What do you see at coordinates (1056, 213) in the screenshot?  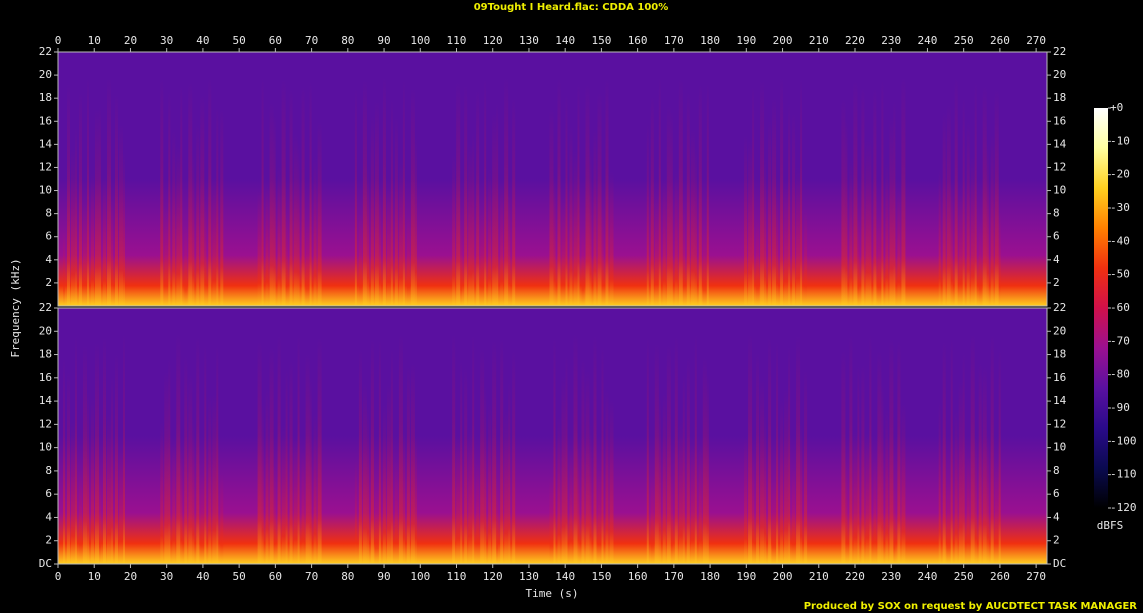 I see `y-tick-label: 8` at bounding box center [1056, 213].